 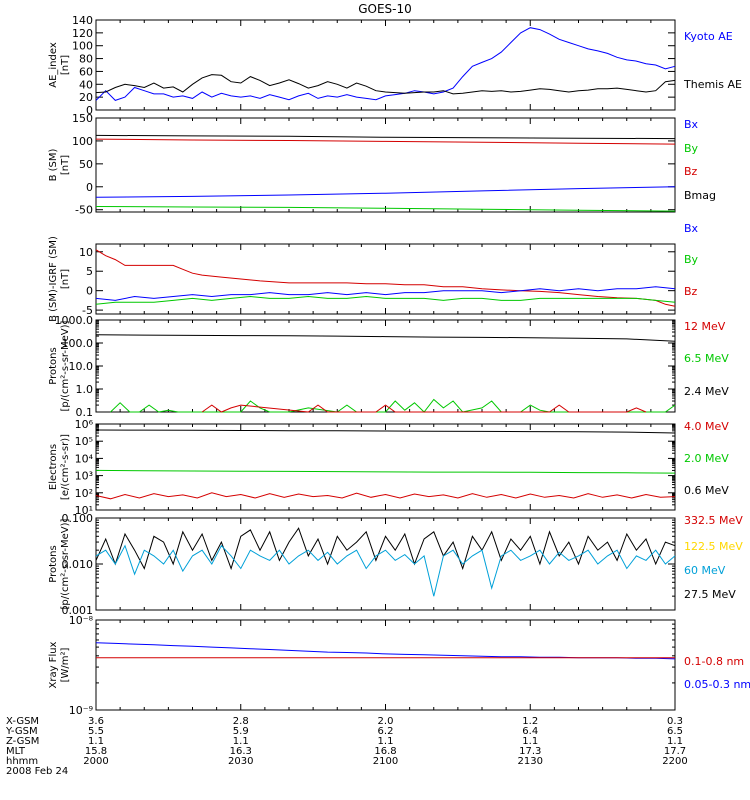 What do you see at coordinates (53, 164) in the screenshot?
I see `y-axis-label: B (SM)` at bounding box center [53, 164].